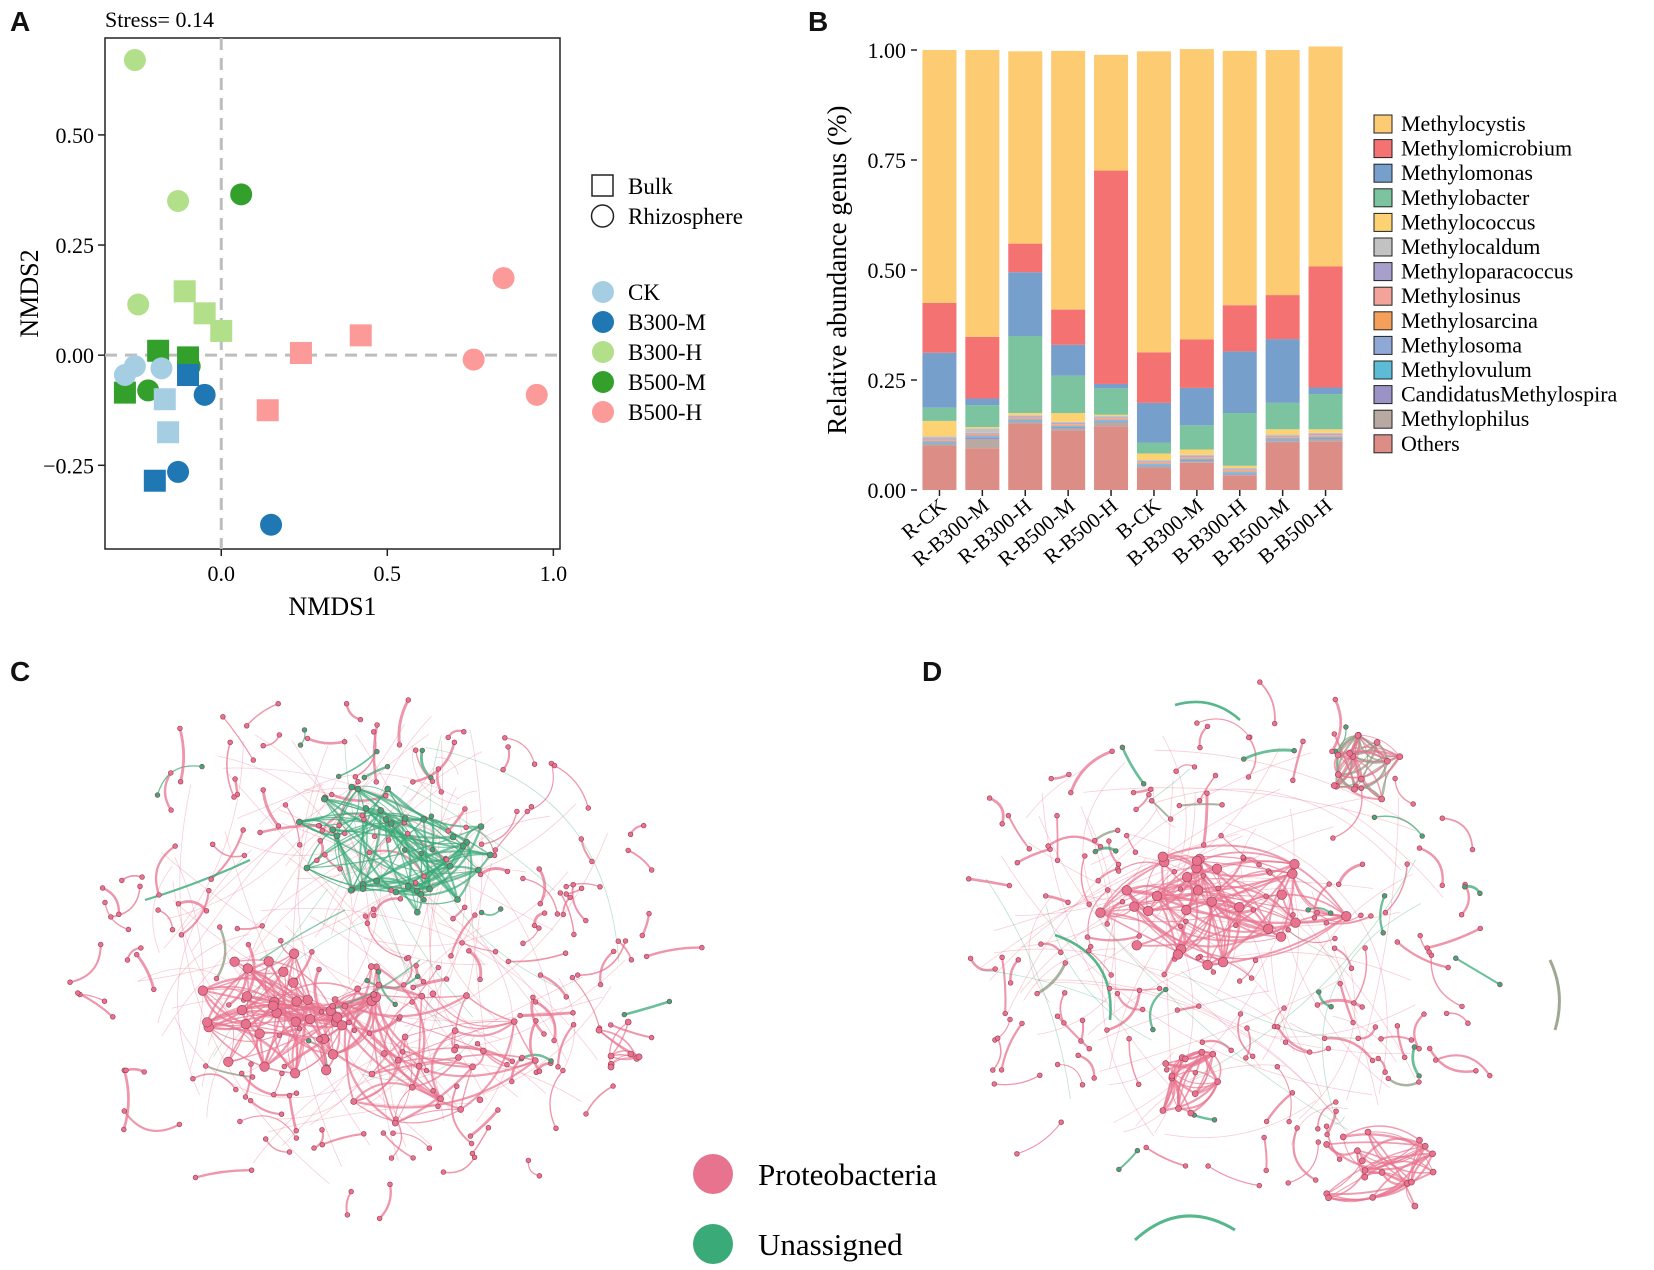 Image resolution: width=1654 pixels, height=1270 pixels. What do you see at coordinates (887, 270) in the screenshot?
I see `abund-y-tick-label: 0.50` at bounding box center [887, 270].